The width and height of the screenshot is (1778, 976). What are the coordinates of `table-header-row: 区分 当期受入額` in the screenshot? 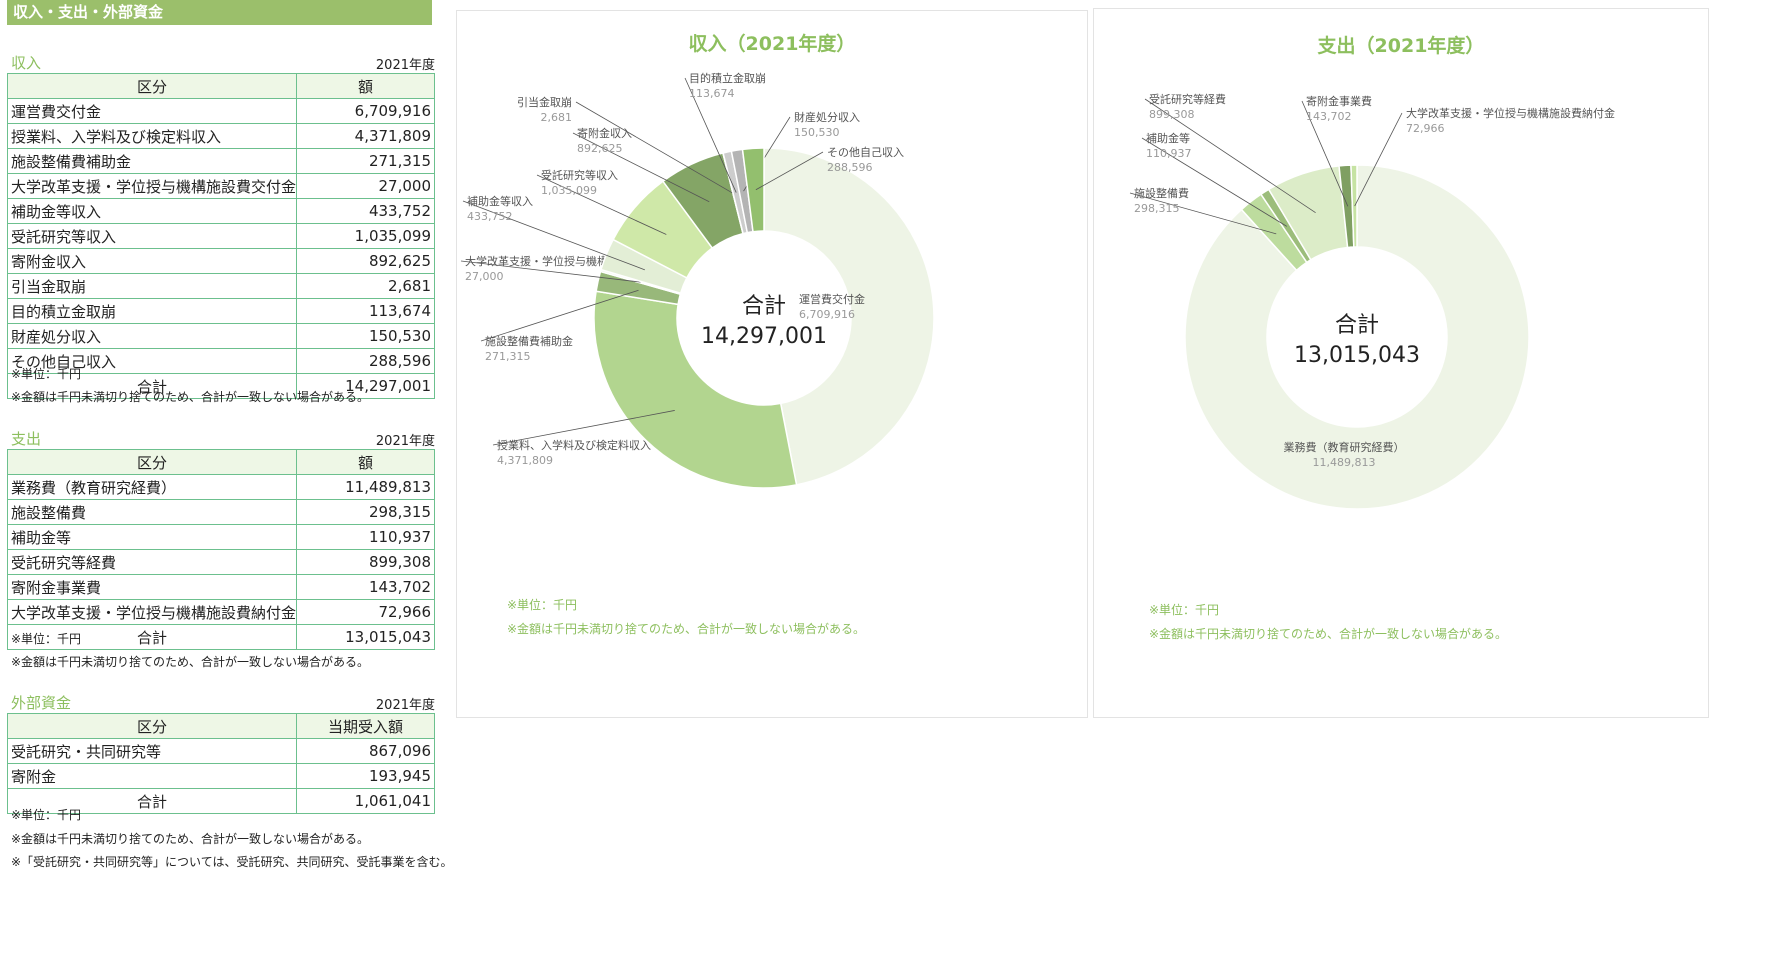 It's located at (221, 726).